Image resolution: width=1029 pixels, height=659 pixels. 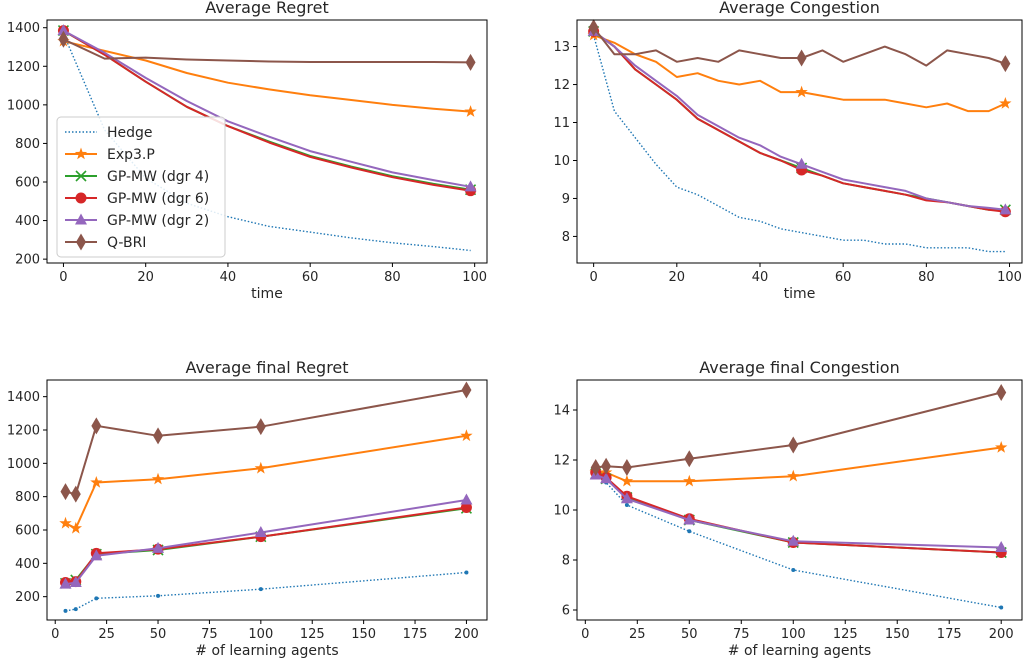 I want to click on x-tick-label: 60, so click(x=843, y=277).